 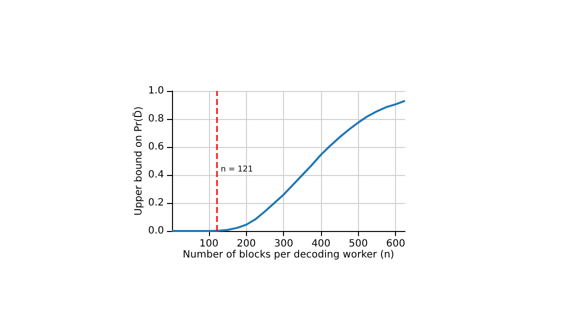 I want to click on y-tick-label: 0.0, so click(x=156, y=231).